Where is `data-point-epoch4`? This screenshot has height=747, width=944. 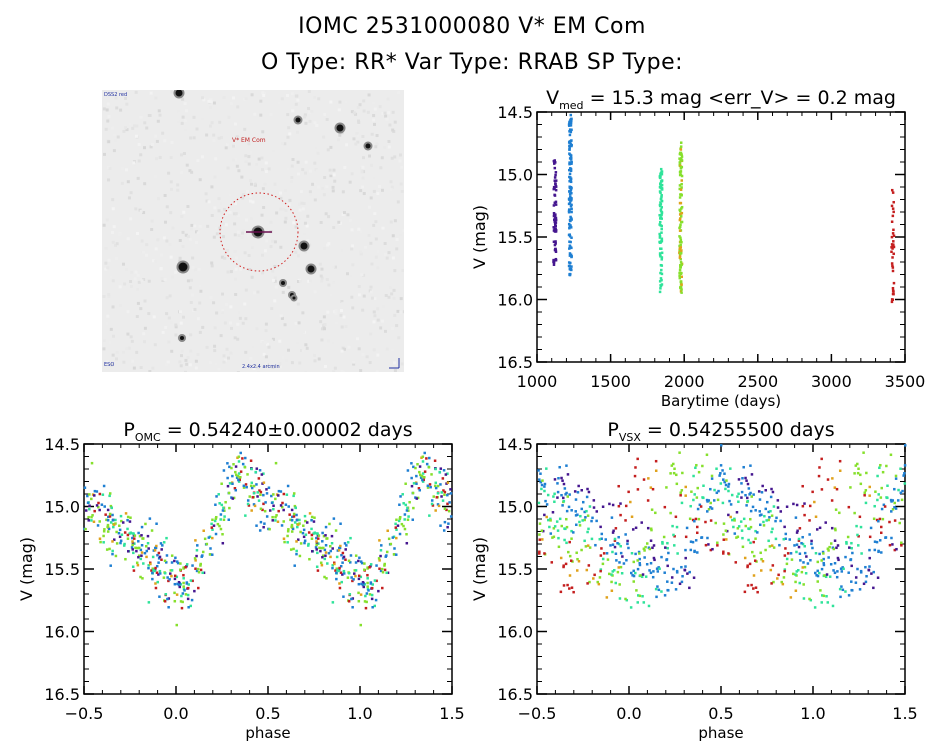 data-point-epoch4 is located at coordinates (680, 218).